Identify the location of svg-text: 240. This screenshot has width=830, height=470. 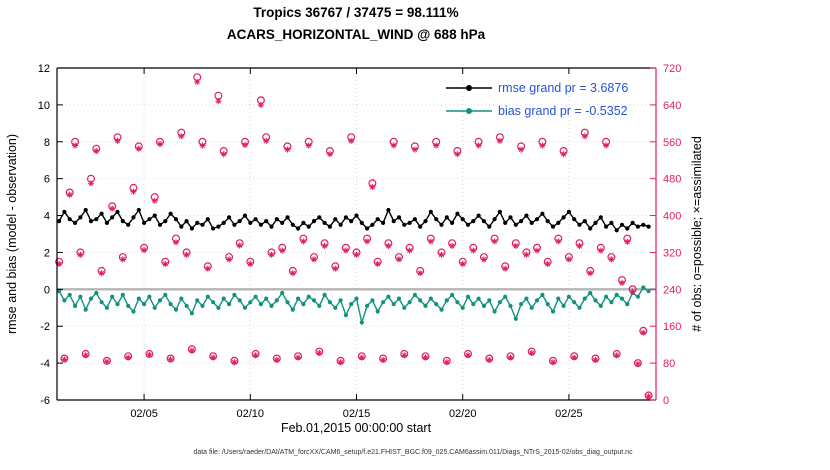
(672, 290).